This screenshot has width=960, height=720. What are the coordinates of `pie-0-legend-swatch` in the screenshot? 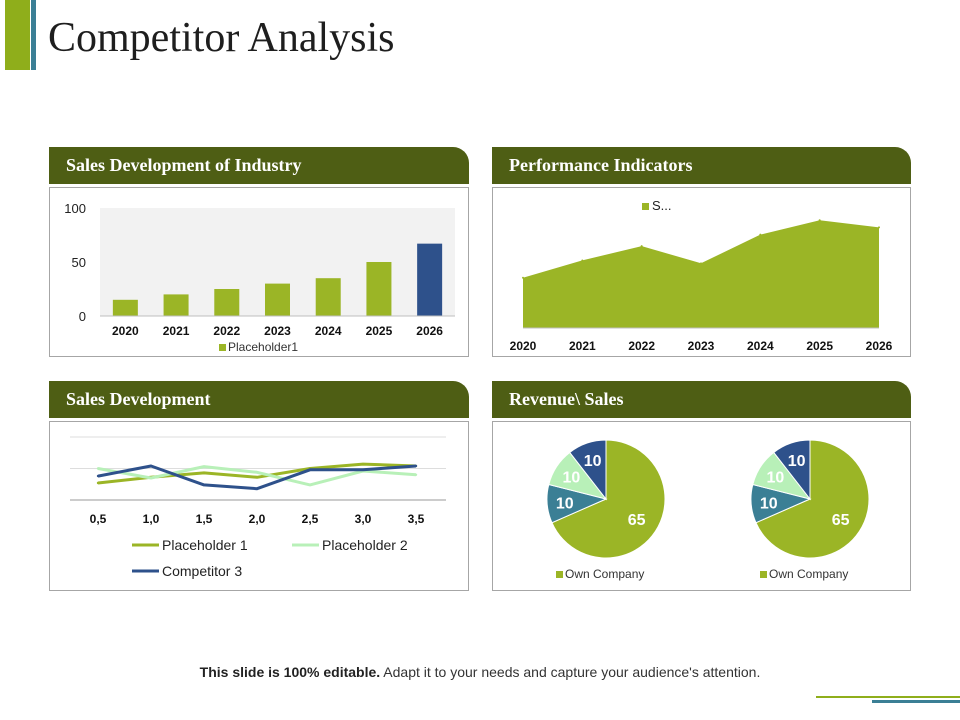 It's located at (559, 574).